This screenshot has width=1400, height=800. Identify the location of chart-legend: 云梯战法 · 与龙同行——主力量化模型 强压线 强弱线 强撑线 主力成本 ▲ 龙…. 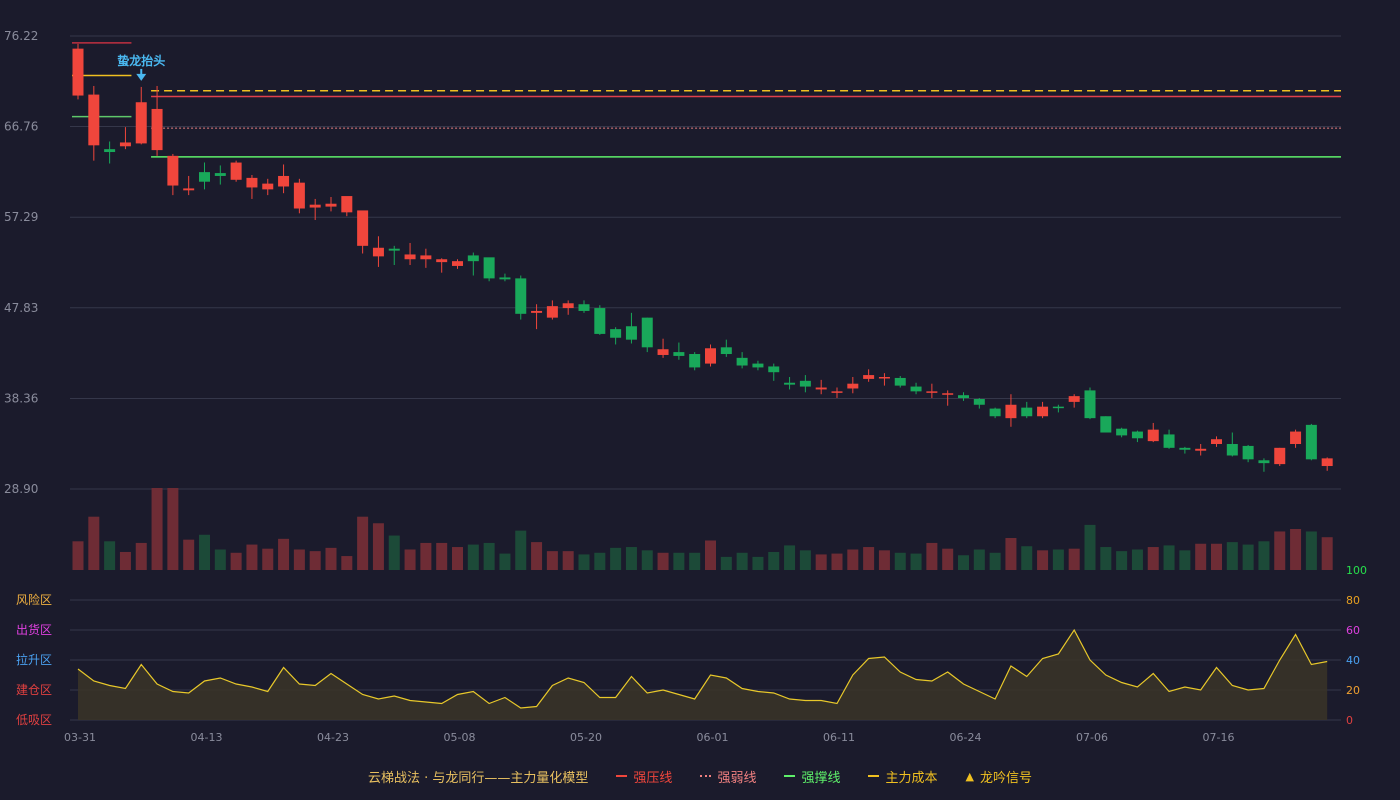
(700, 776).